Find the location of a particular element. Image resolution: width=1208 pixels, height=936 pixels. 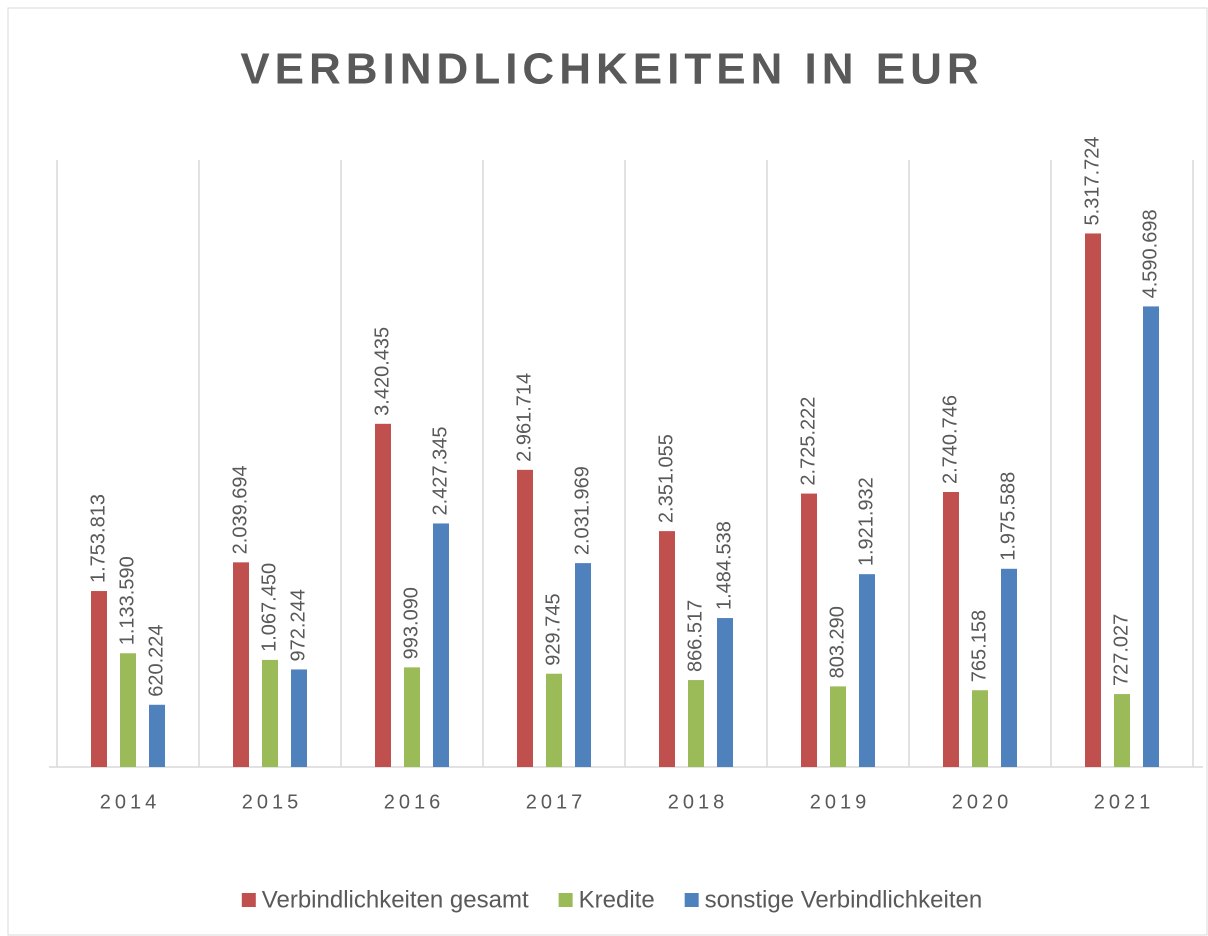

x-tick-label: 2016 is located at coordinates (414, 802).